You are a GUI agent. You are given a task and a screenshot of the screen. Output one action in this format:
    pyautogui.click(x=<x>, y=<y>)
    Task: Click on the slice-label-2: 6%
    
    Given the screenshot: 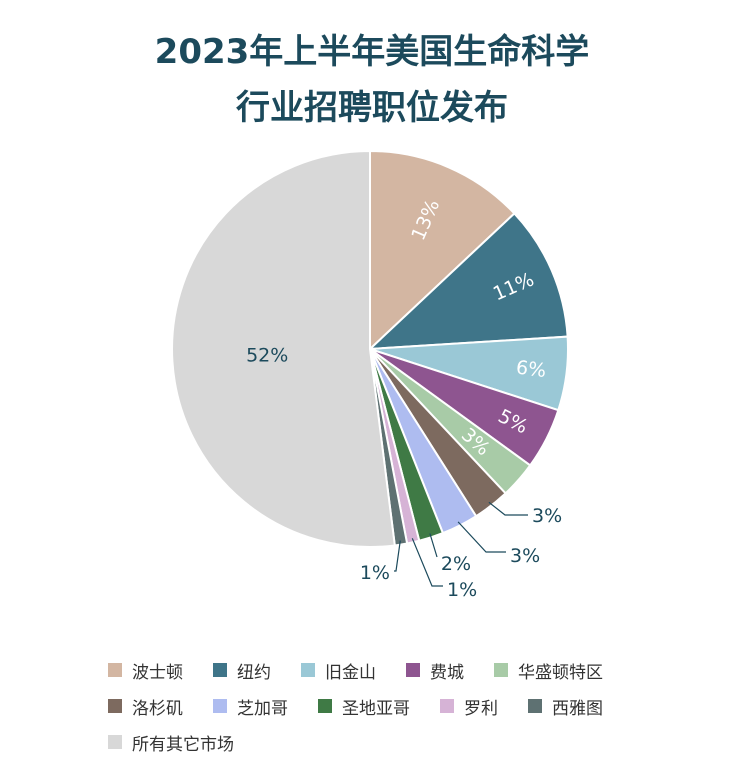 What is the action you would take?
    pyautogui.click(x=531, y=369)
    